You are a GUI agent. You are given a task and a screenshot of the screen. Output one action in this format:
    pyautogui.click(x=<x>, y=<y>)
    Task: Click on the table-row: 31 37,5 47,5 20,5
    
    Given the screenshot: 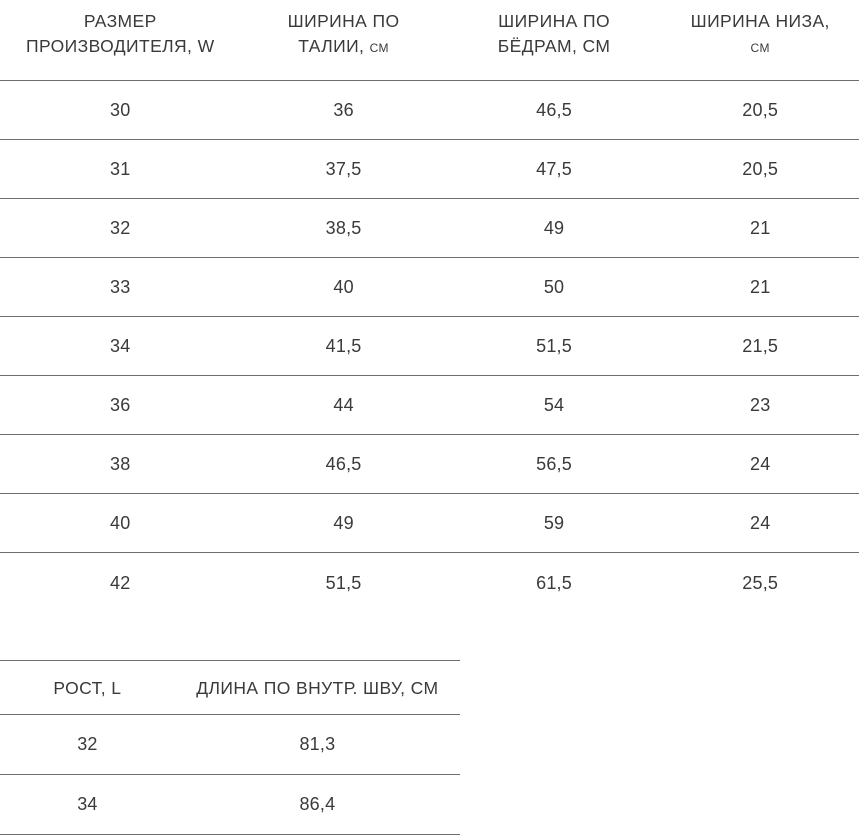 What is the action you would take?
    pyautogui.click(x=429, y=169)
    